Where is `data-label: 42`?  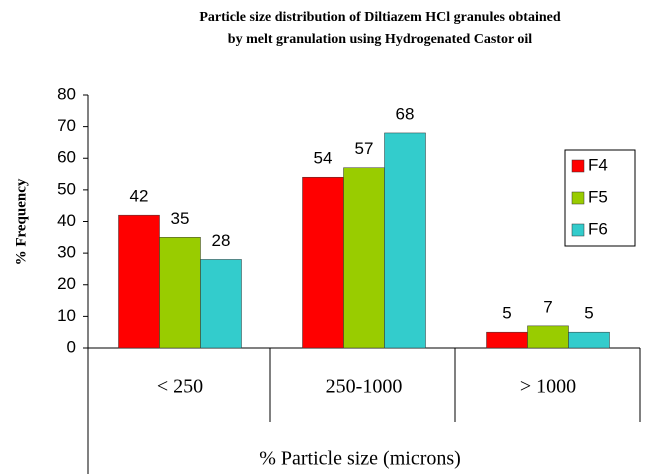 data-label: 42 is located at coordinates (139, 196).